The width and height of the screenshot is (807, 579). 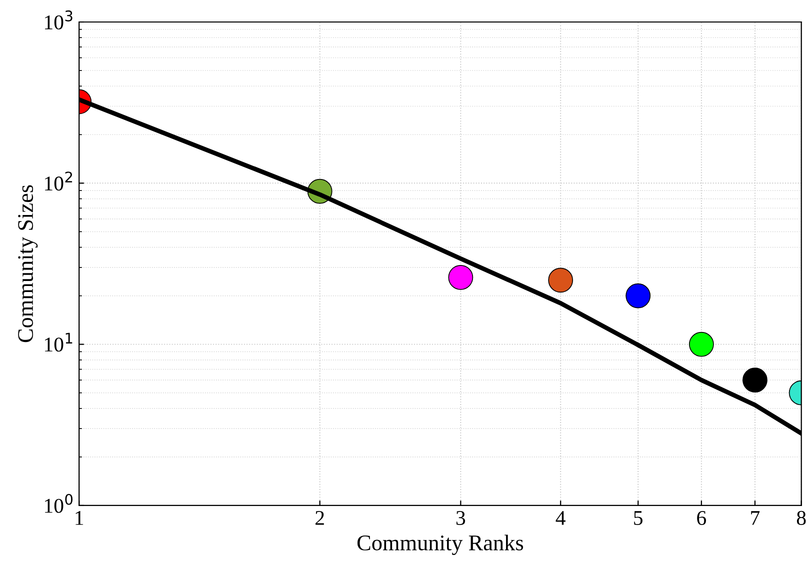 What do you see at coordinates (58, 20) in the screenshot?
I see `y-tick-label: 10$^{3}$` at bounding box center [58, 20].